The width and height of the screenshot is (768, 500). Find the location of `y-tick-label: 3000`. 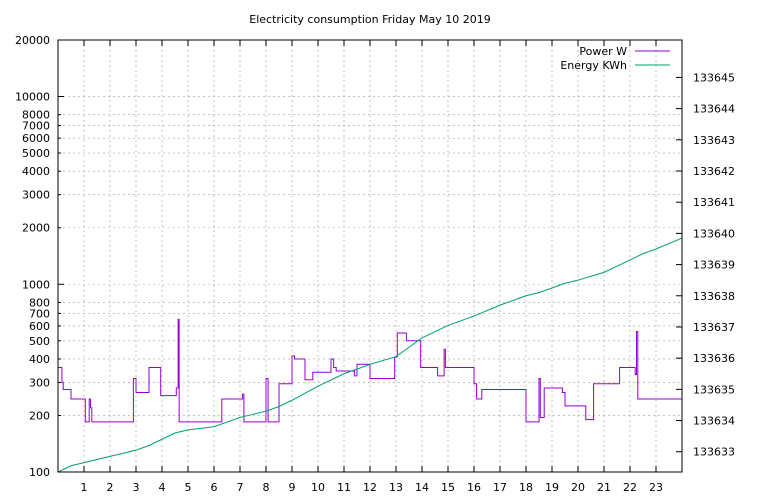

y-tick-label: 3000 is located at coordinates (36, 195).